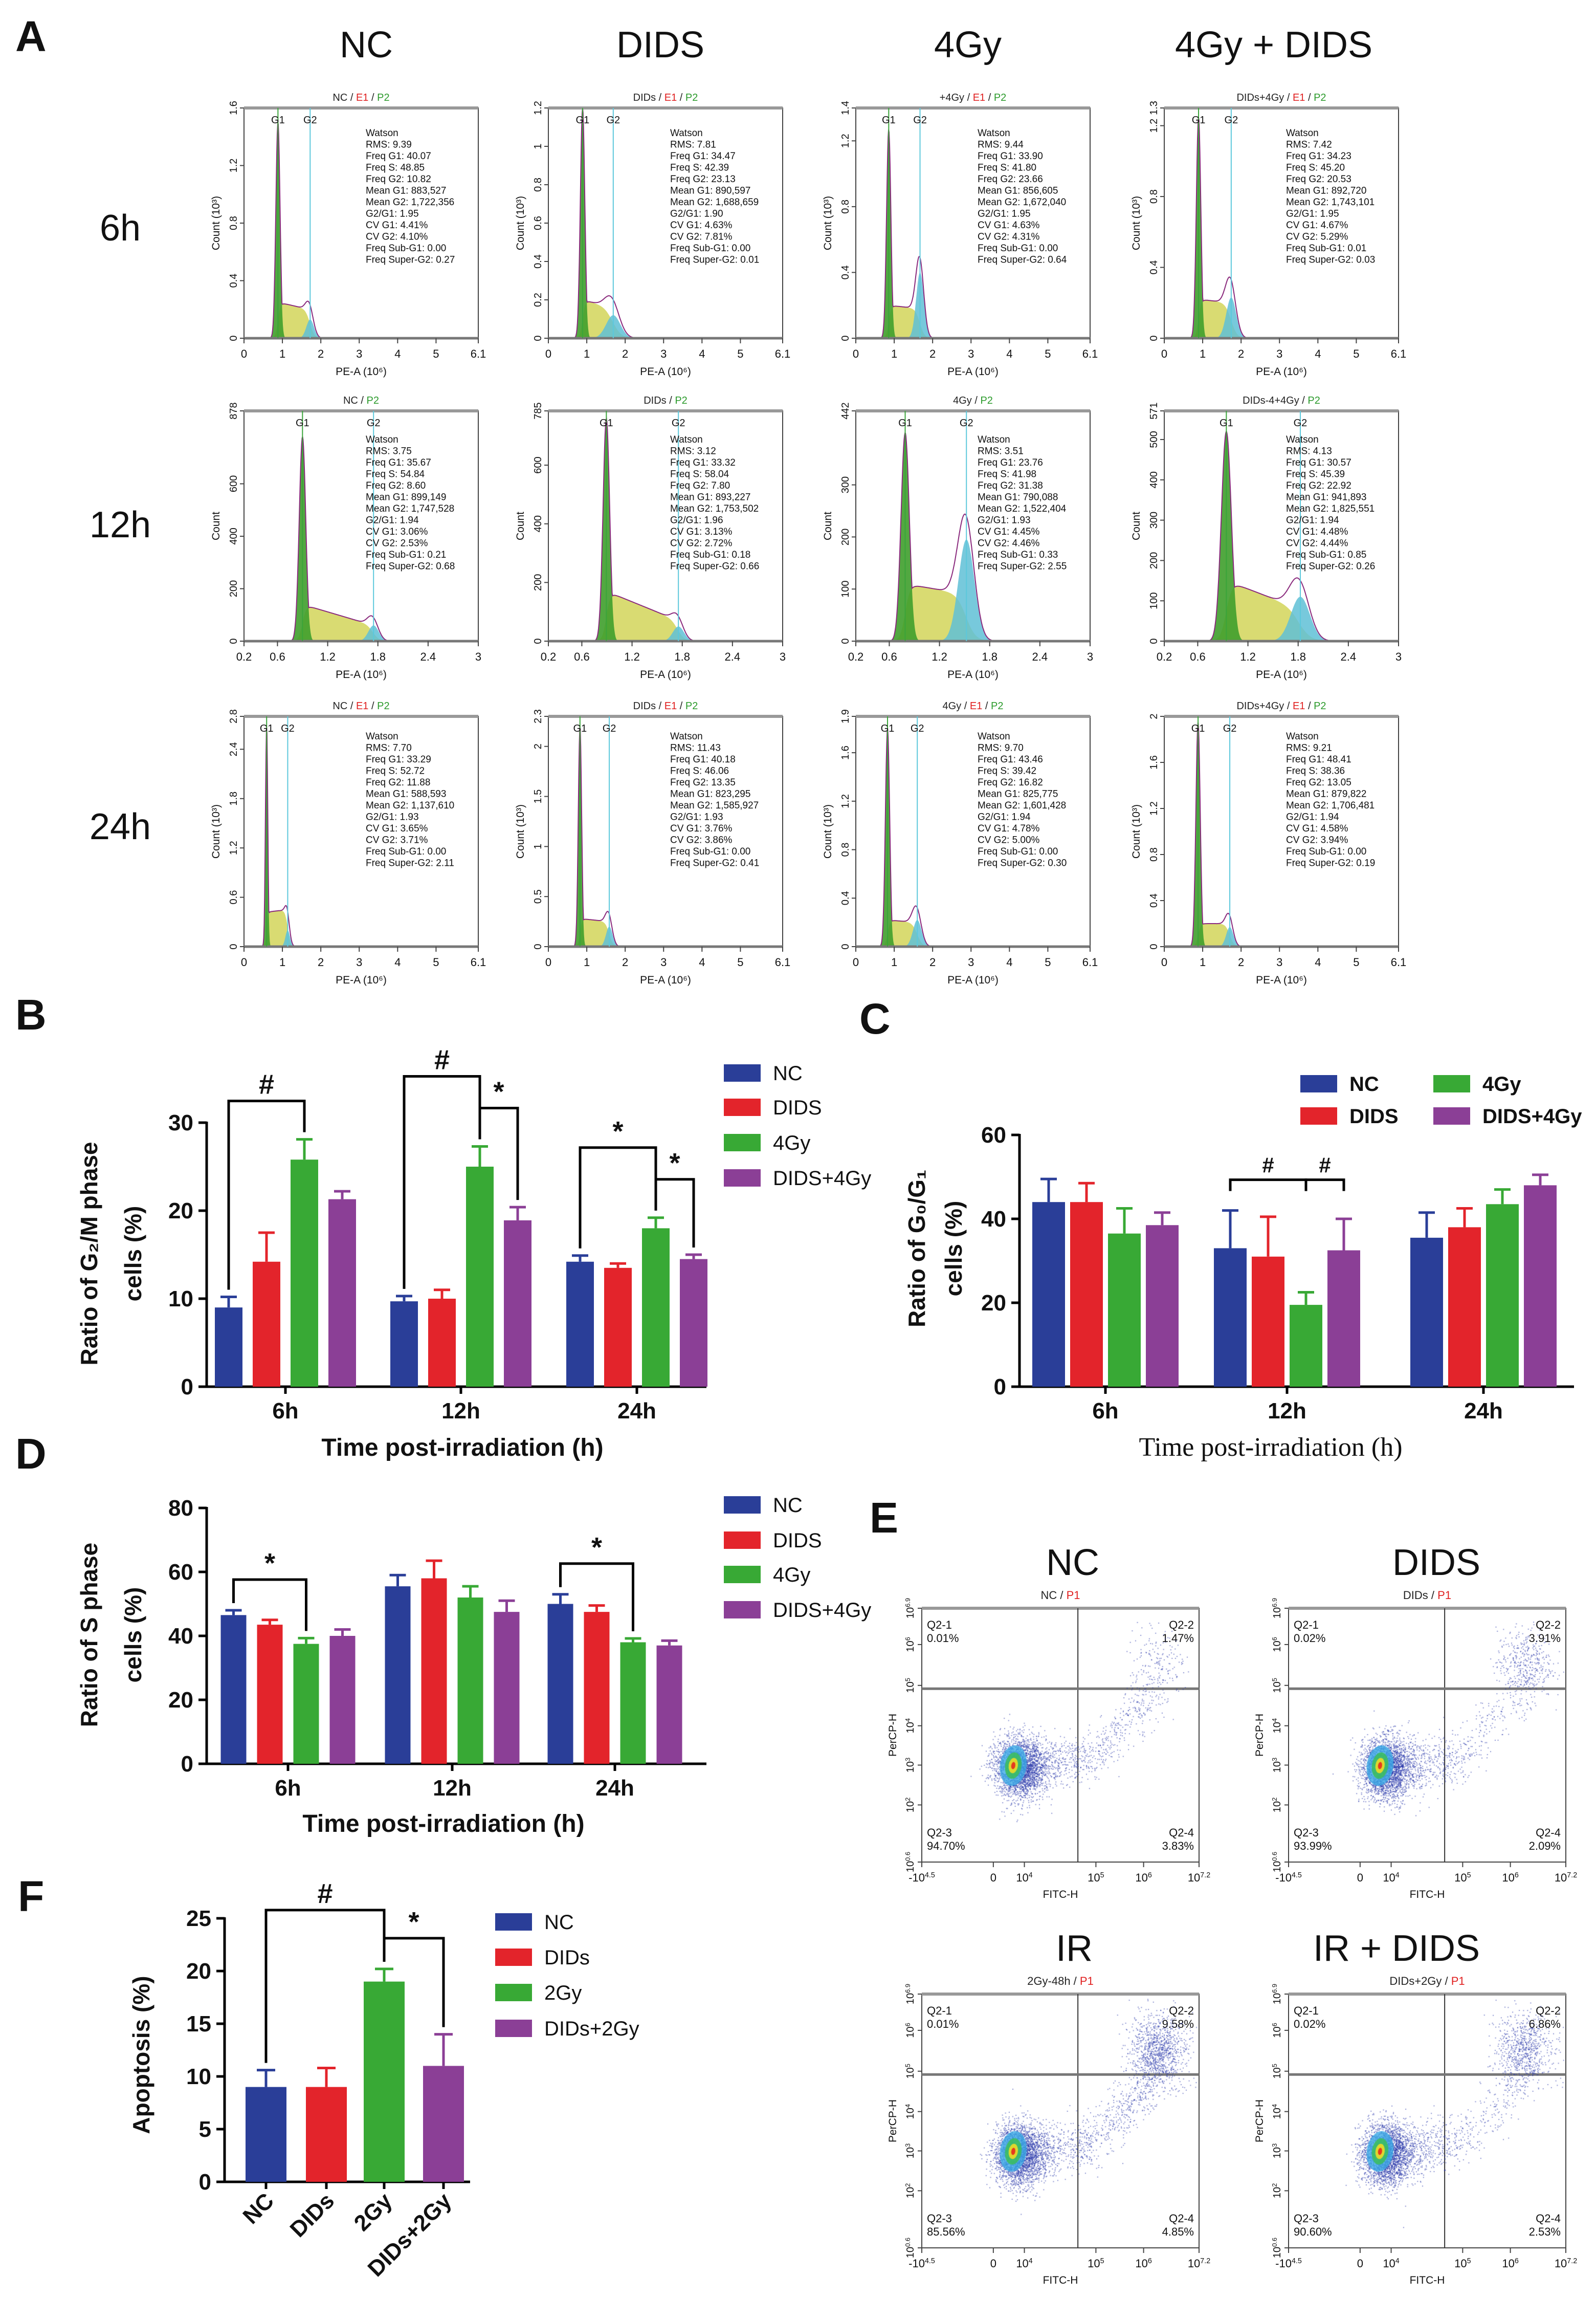  What do you see at coordinates (1274, 1759) in the screenshot?
I see `tick-exponent: 3` at bounding box center [1274, 1759].